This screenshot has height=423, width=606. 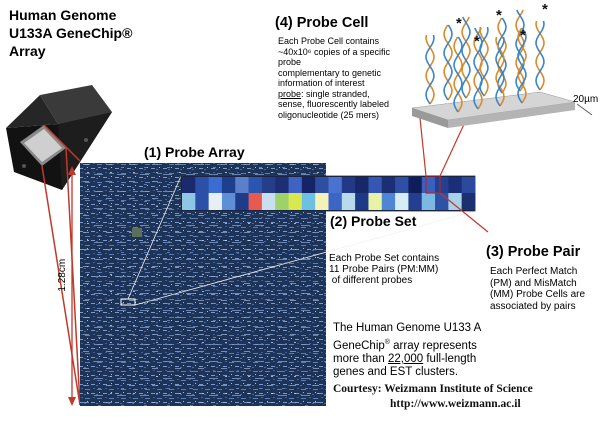 I want to click on fluorescent-labels: * * * * *, so click(x=502, y=25).